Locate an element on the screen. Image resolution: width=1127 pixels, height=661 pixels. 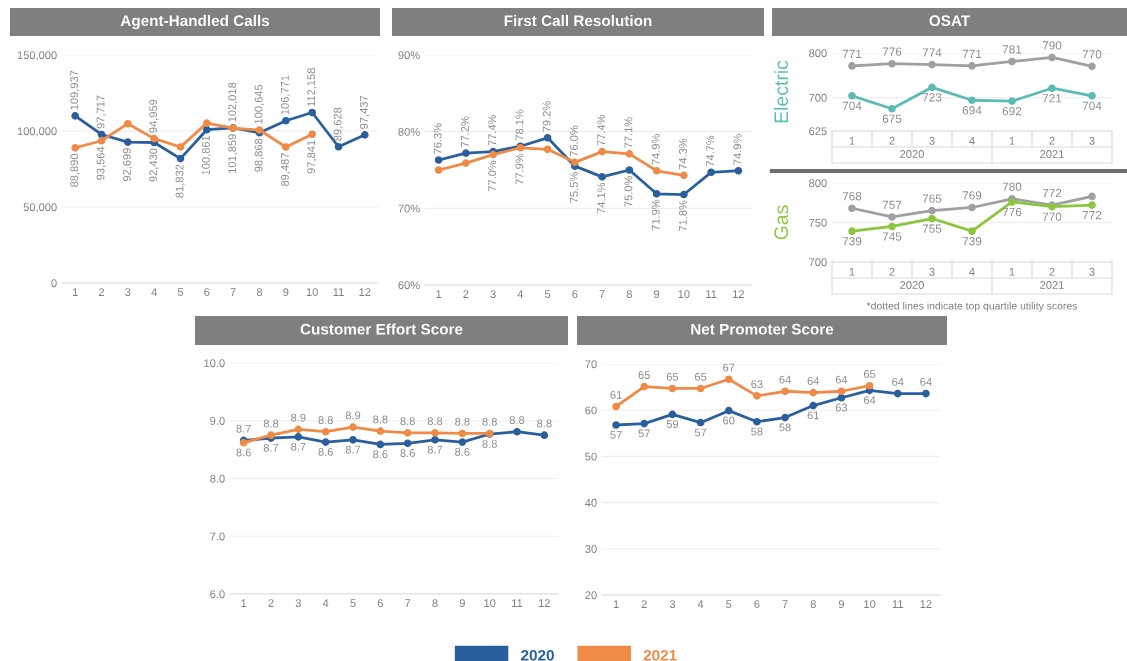
y-tick-label: 800 is located at coordinates (818, 183).